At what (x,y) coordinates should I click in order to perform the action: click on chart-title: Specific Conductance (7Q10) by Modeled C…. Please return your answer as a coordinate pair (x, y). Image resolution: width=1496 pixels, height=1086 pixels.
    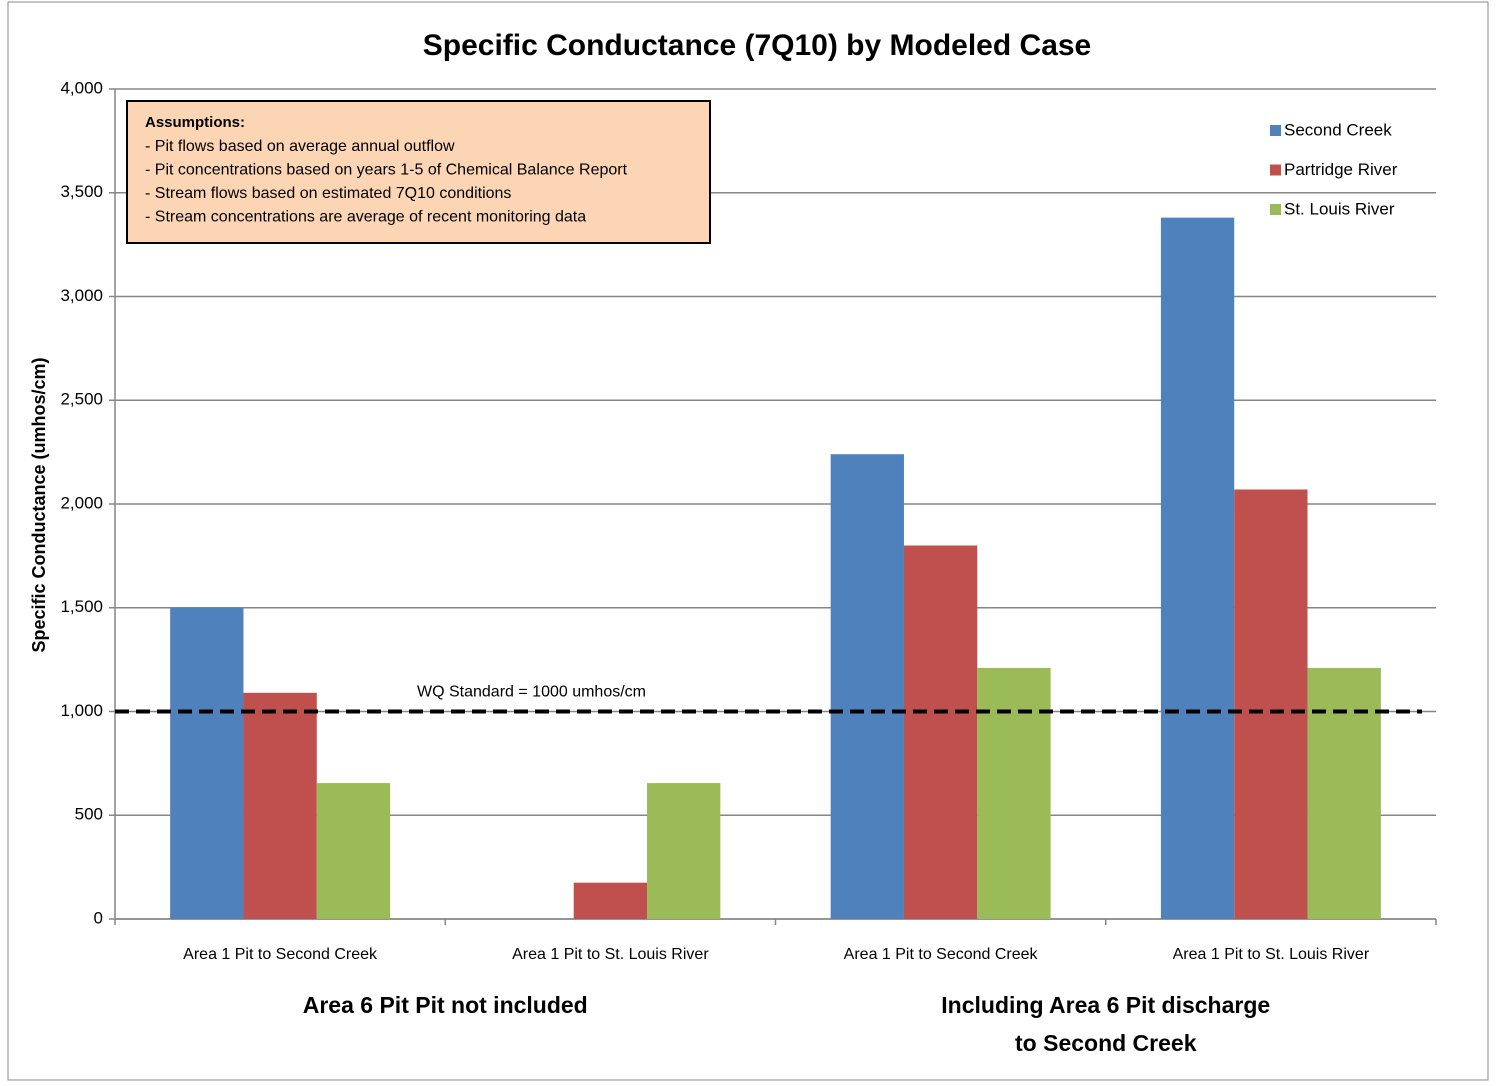
    Looking at the image, I should click on (757, 45).